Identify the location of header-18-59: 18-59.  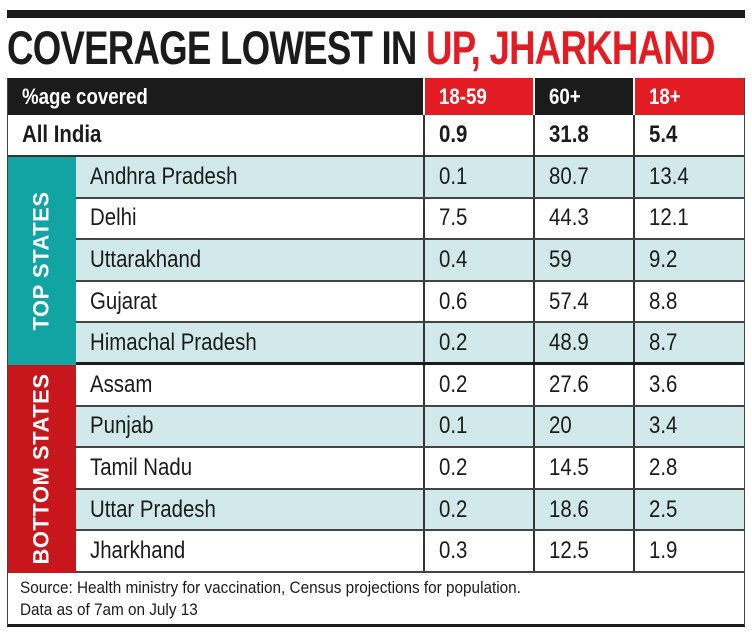
(478, 96).